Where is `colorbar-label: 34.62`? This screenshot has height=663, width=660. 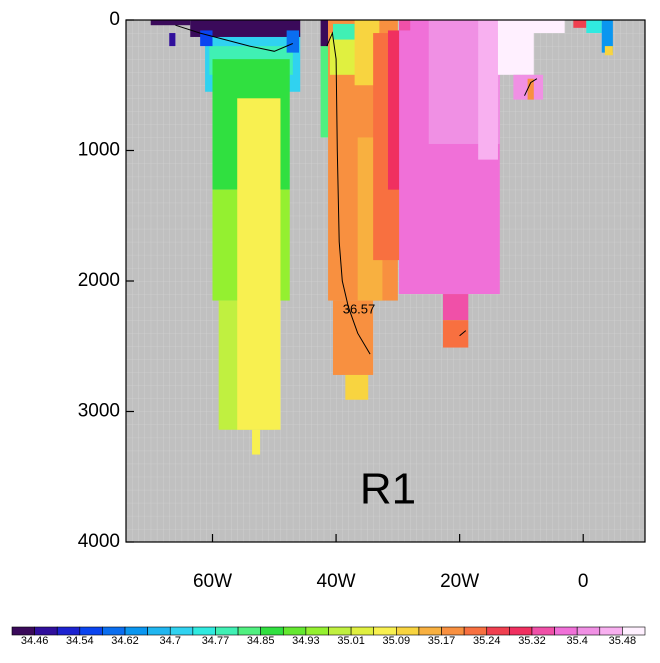
colorbar-label: 34.62 is located at coordinates (125, 641).